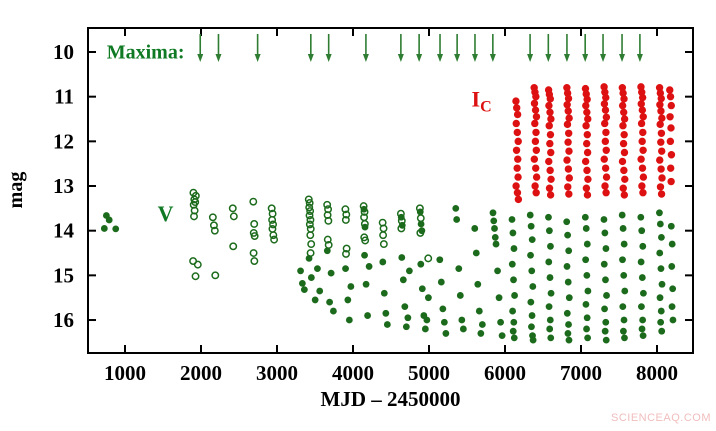 This screenshot has width=716, height=431. Describe the element at coordinates (64, 97) in the screenshot. I see `svg-text: 11` at that location.